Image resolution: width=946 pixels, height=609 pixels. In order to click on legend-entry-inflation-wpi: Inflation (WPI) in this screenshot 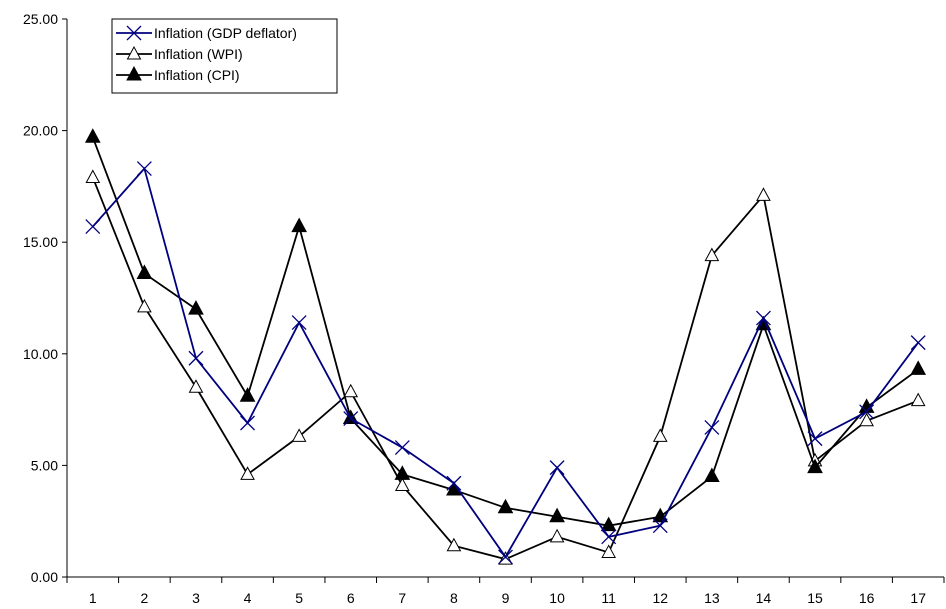, I will do `click(179, 53)`.